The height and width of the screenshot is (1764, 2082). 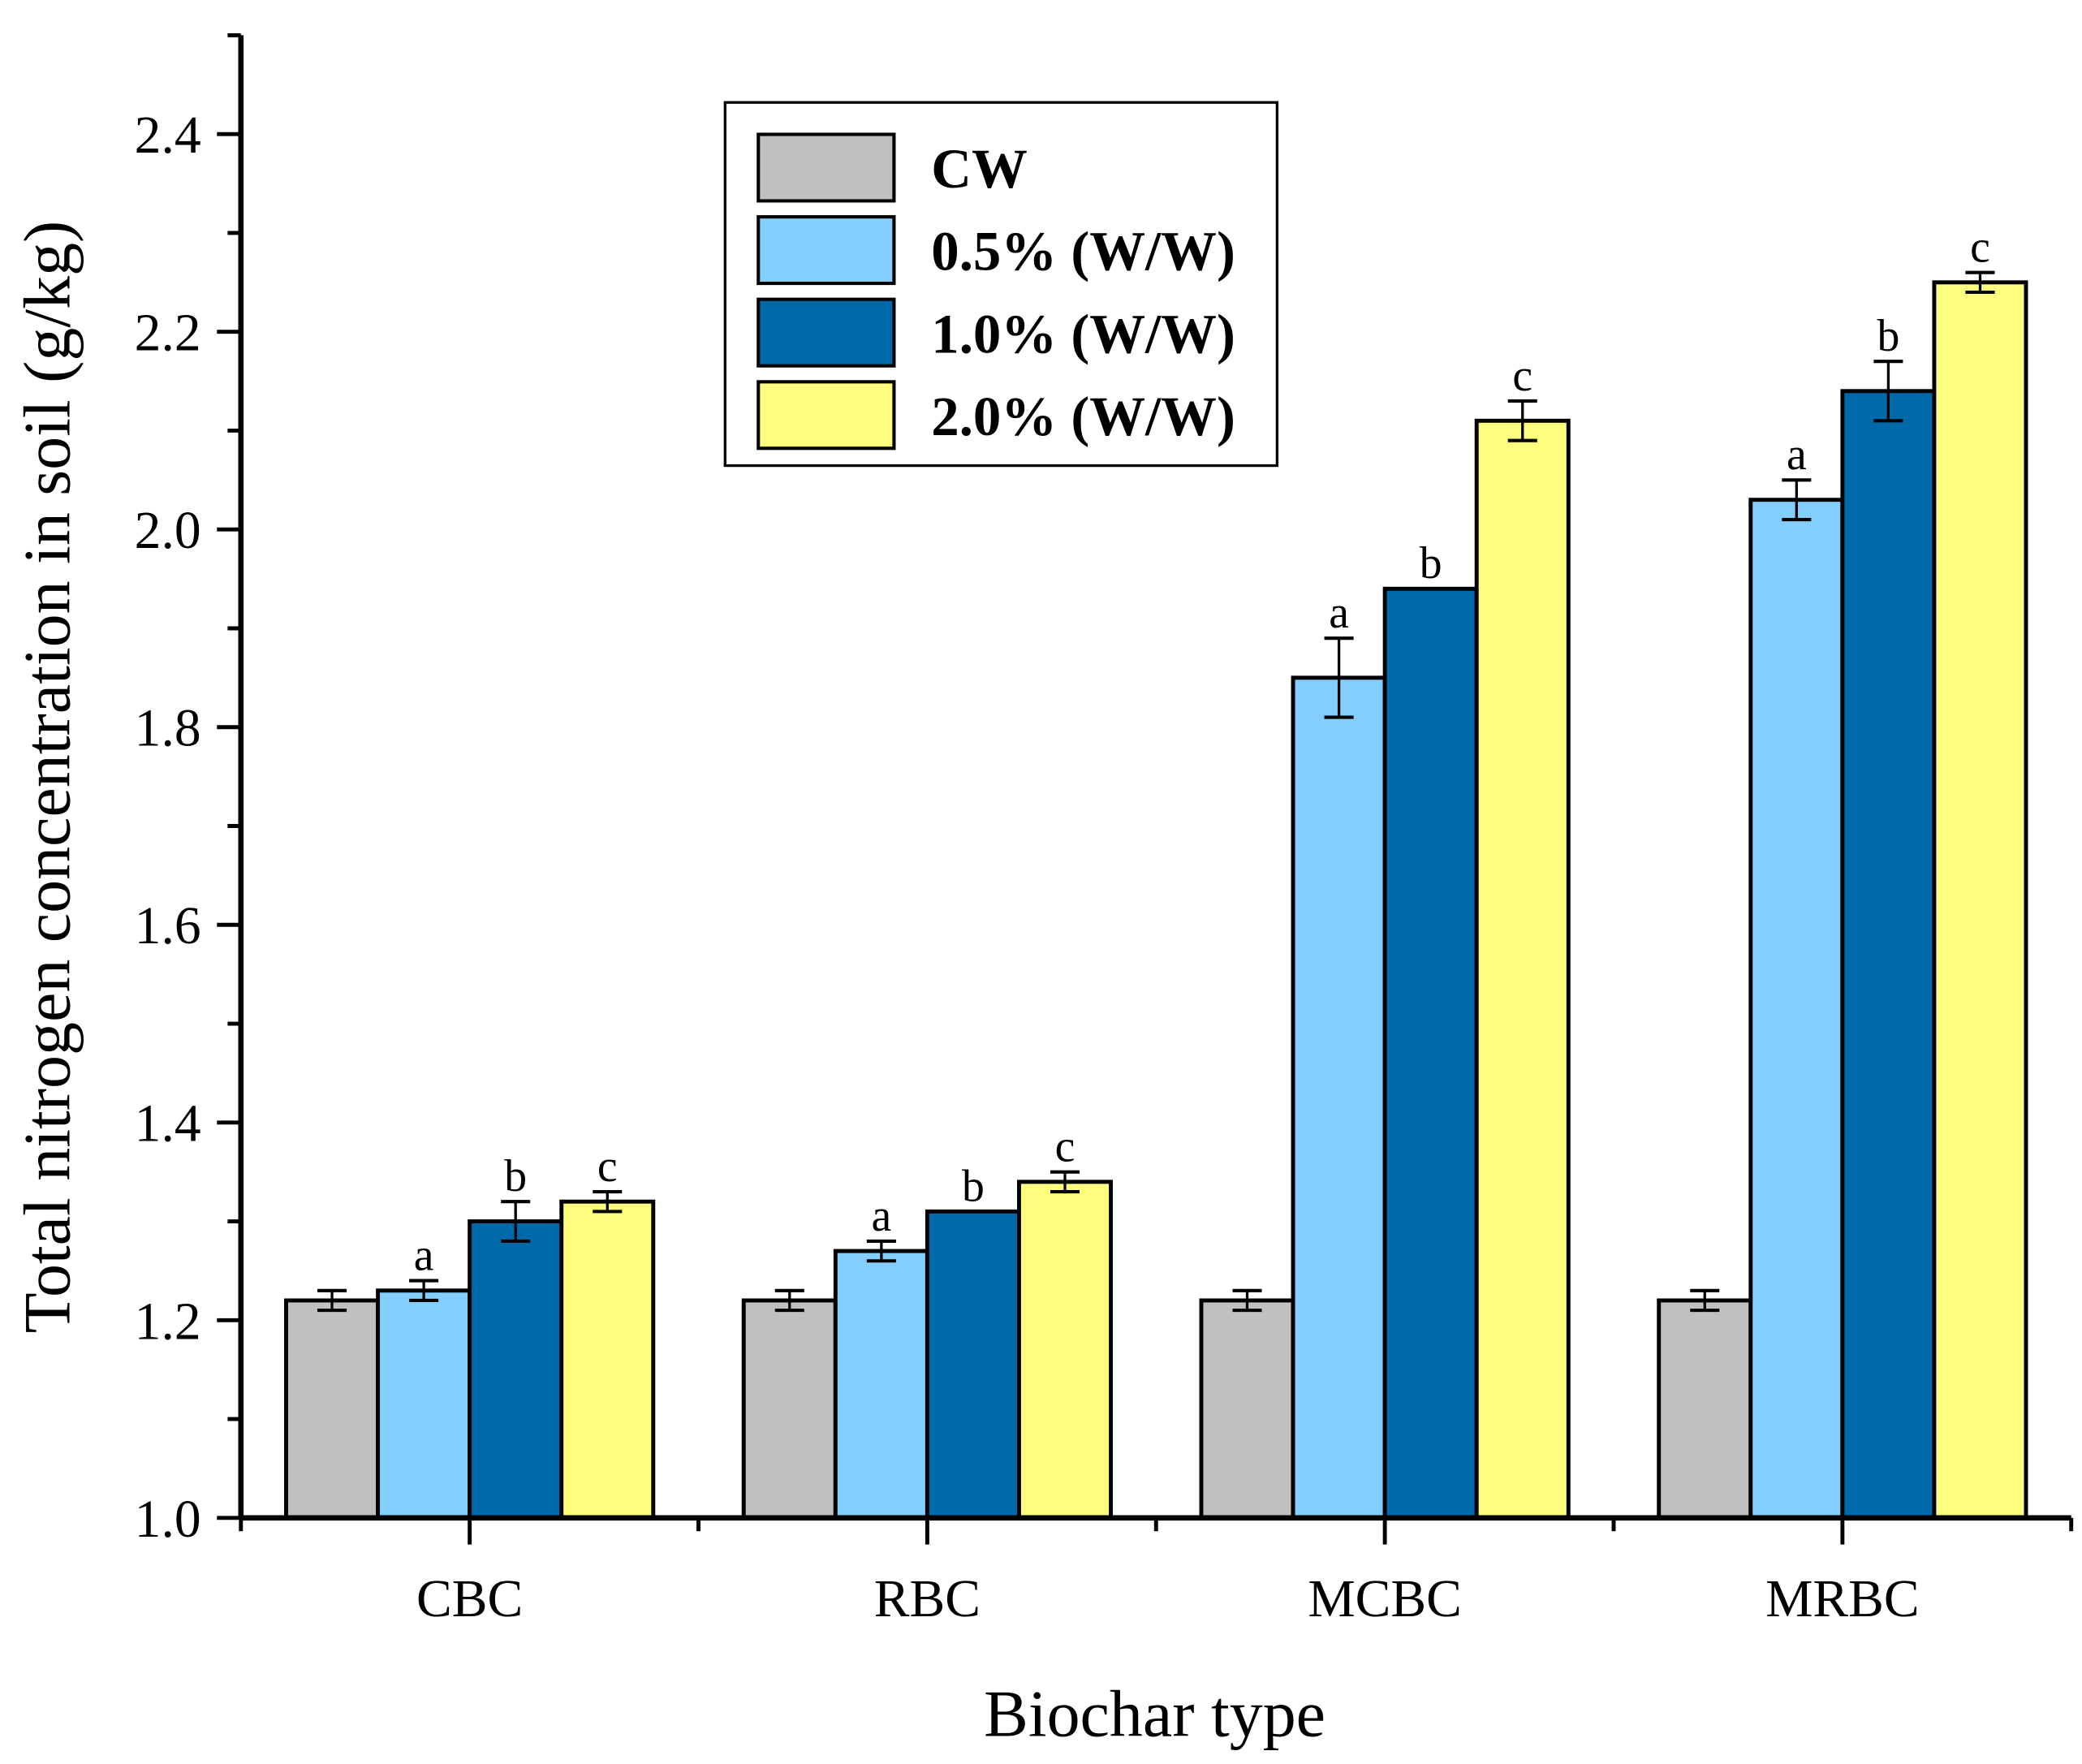 I want to click on y-tick-label: 1.8, so click(x=168, y=729).